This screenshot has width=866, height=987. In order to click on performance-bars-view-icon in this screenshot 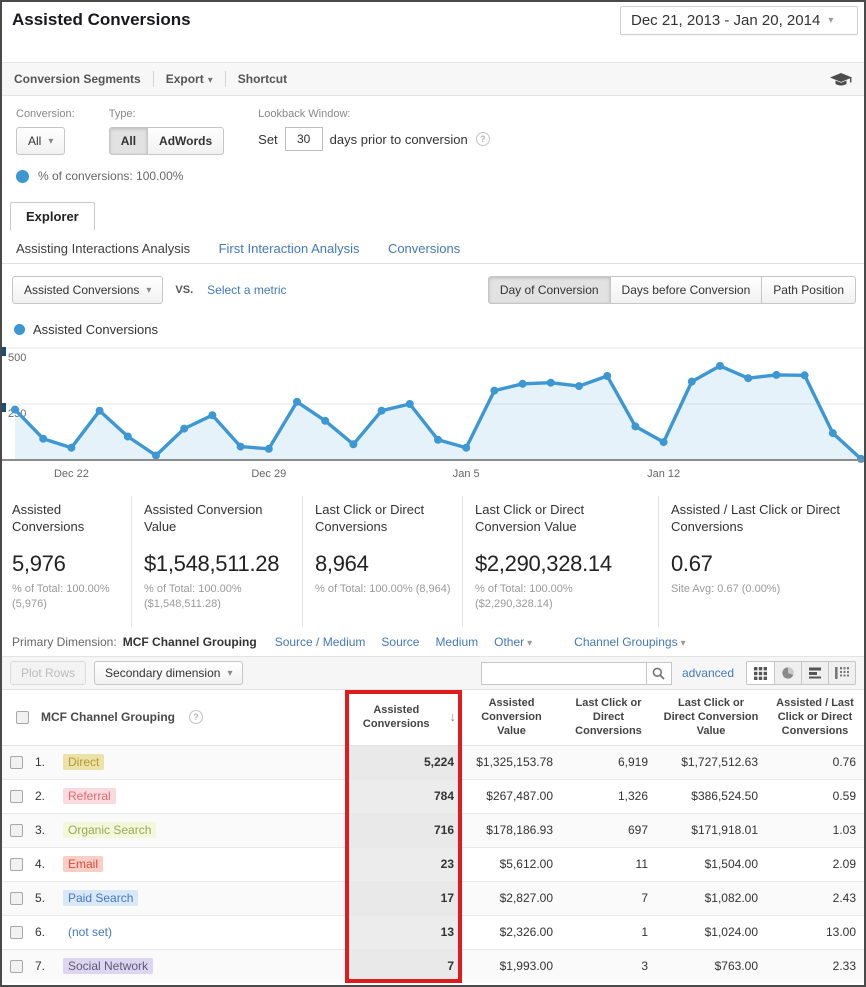, I will do `click(814, 673)`.